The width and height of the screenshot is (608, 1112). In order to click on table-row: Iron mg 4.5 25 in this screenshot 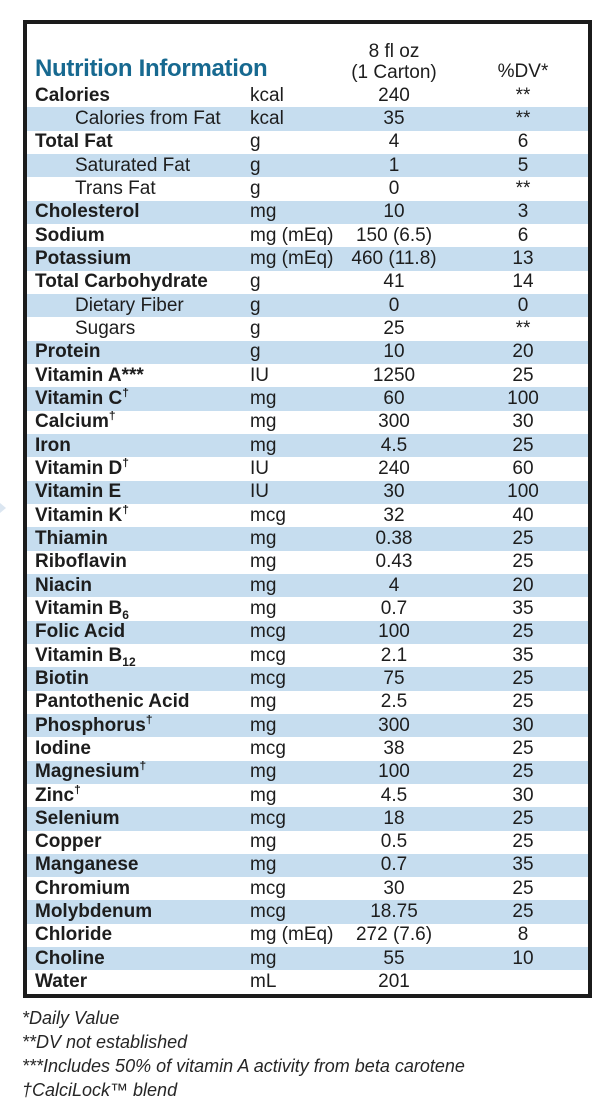, I will do `click(307, 445)`.